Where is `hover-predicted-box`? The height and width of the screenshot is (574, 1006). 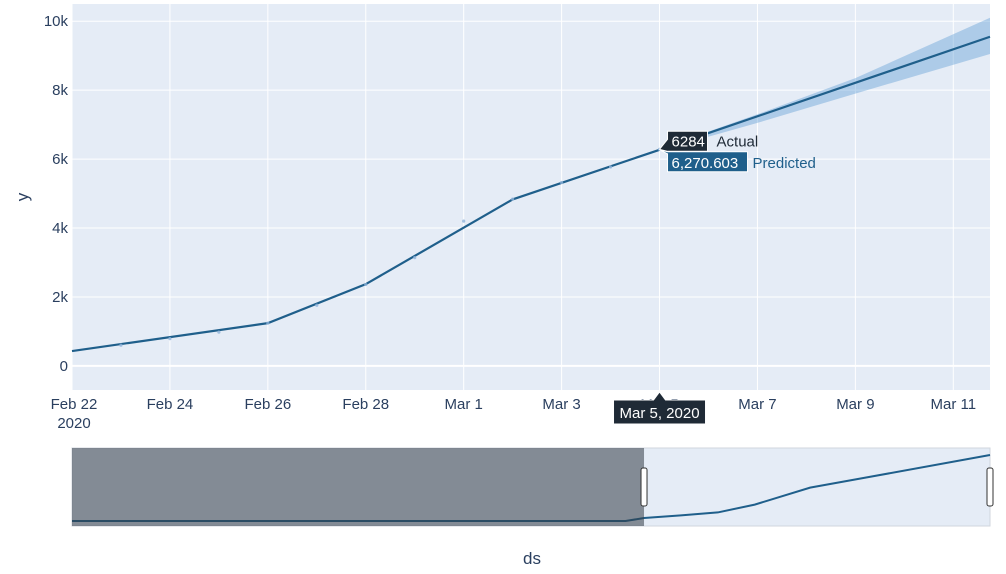
hover-predicted-box is located at coordinates (704, 161).